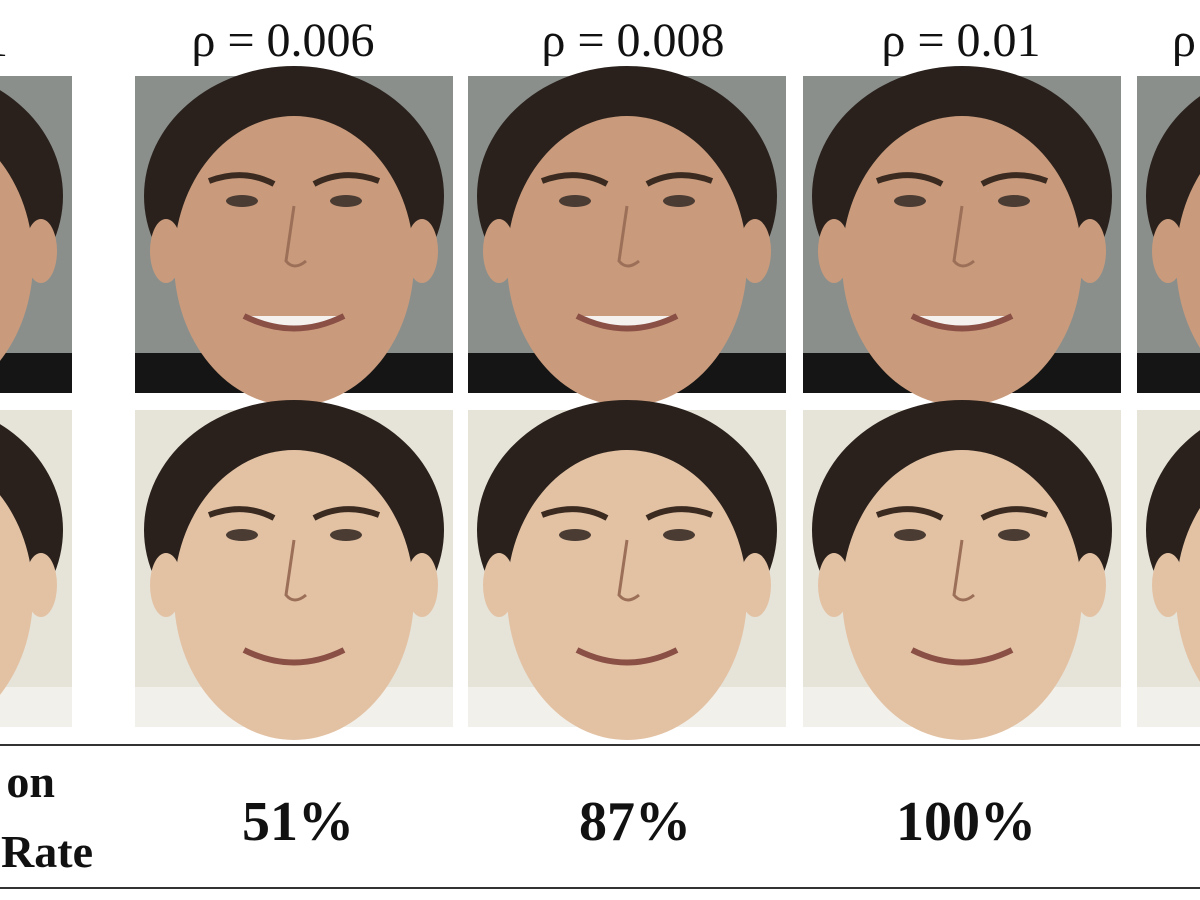  Describe the element at coordinates (282, 40) in the screenshot. I see `column-header: ρ = 0.006` at that location.